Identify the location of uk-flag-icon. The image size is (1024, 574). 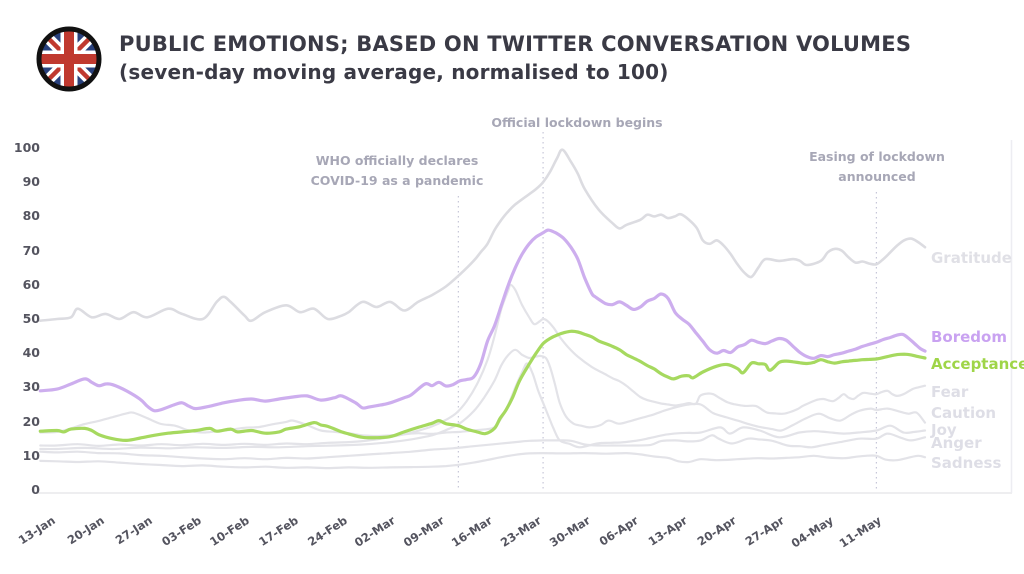
(69, 59).